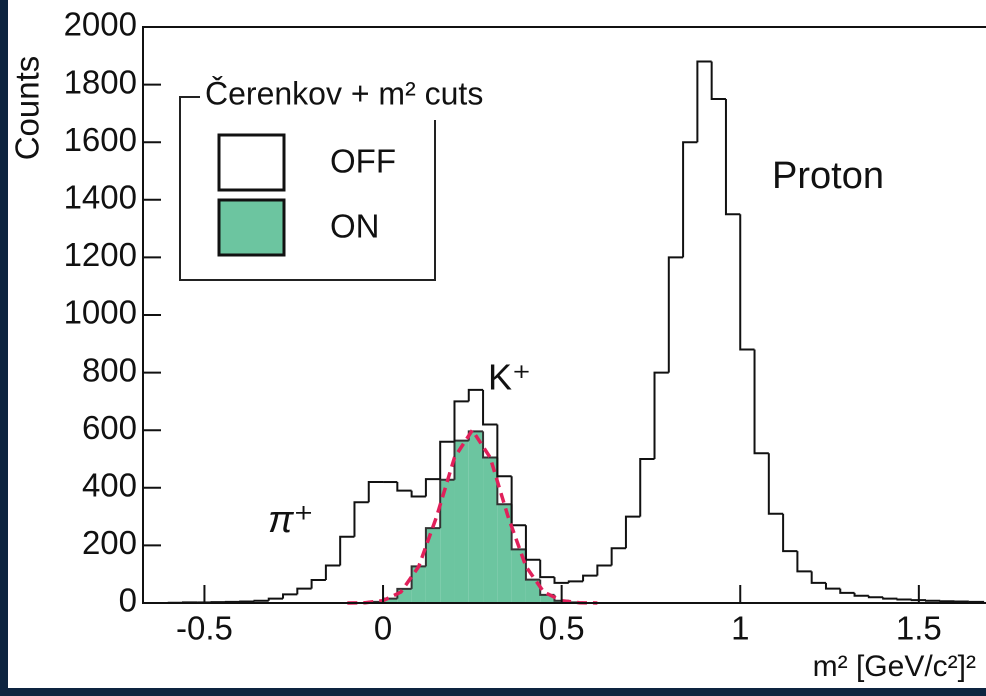 The image size is (986, 696). Describe the element at coordinates (100, 197) in the screenshot. I see `y-tick-label: 1400` at that location.